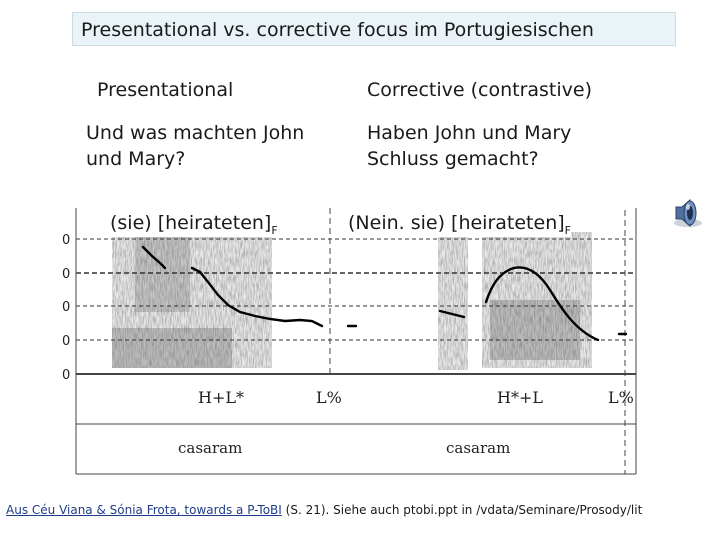 The width and height of the screenshot is (720, 540). I want to click on tone-label: H*+L, so click(520, 397).